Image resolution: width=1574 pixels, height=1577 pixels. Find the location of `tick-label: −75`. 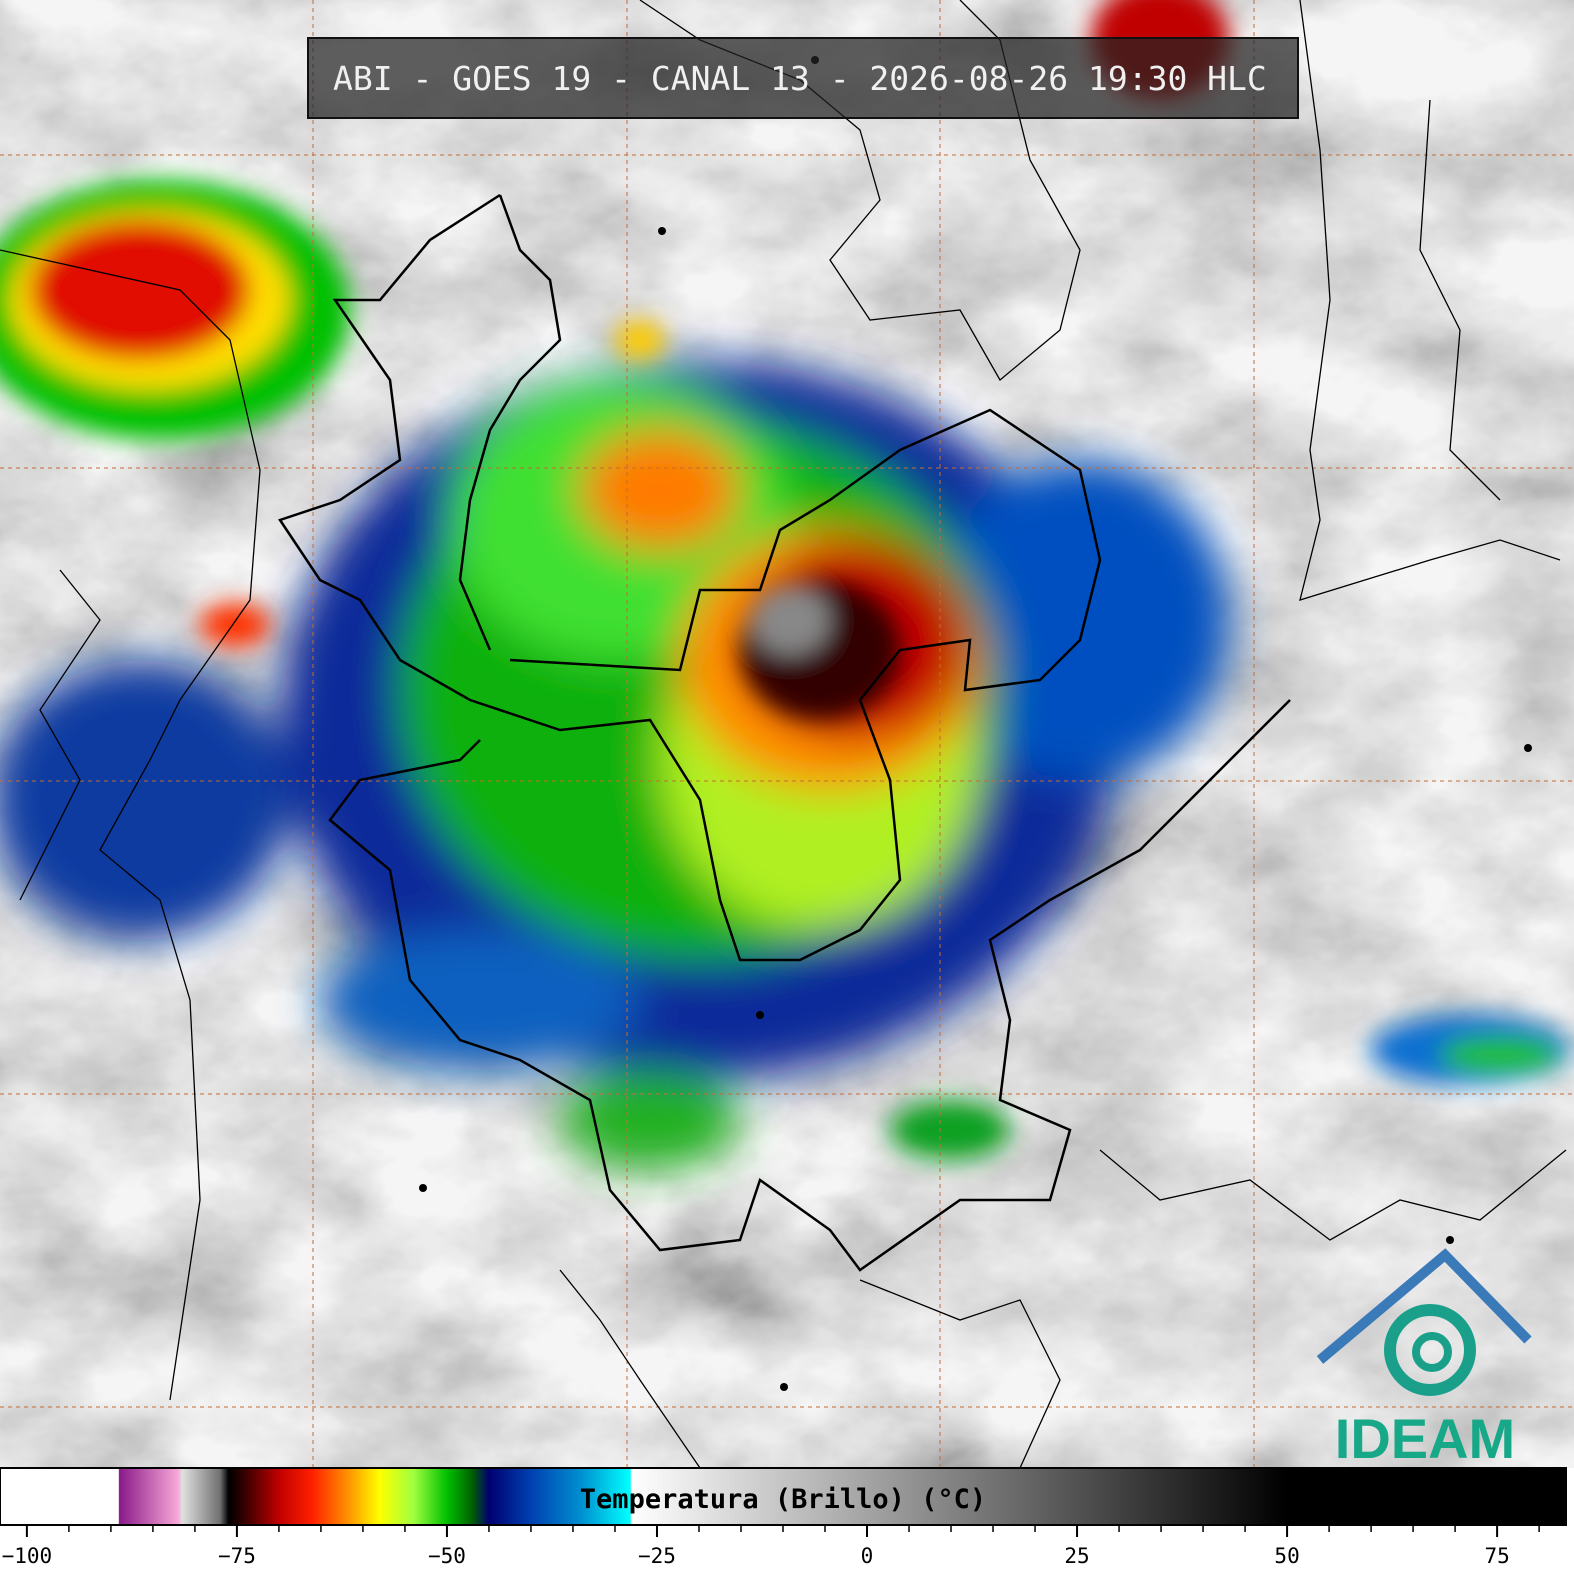

tick-label: −75 is located at coordinates (237, 1556).